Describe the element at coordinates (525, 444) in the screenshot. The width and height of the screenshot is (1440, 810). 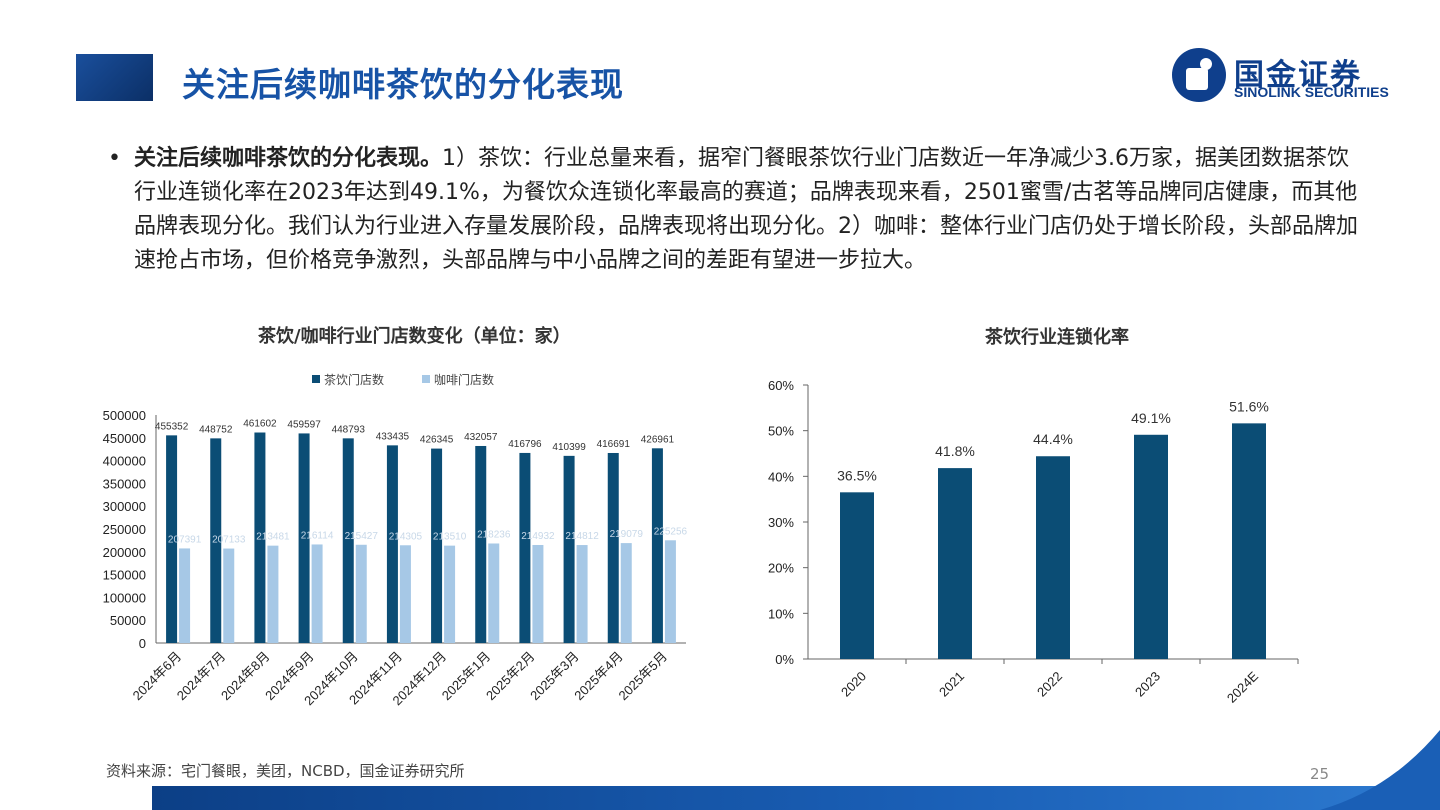
I see `tea-data-label: 416796` at that location.